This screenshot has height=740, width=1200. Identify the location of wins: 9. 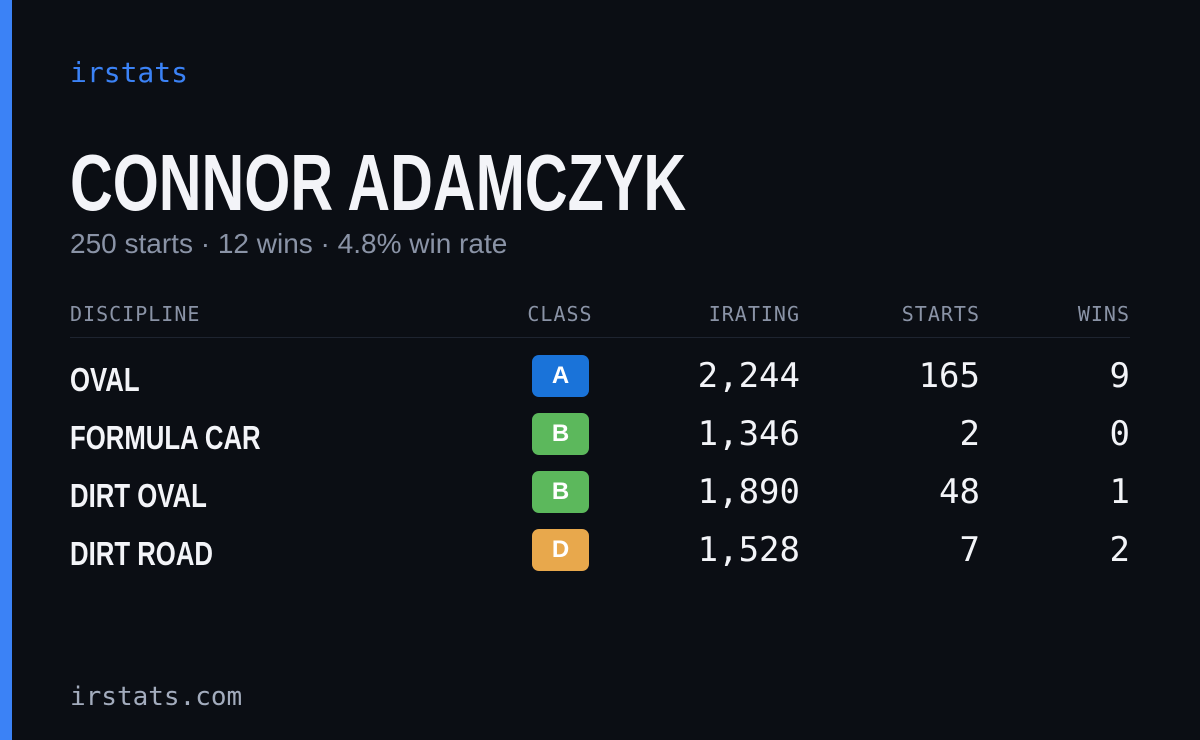
(1119, 376).